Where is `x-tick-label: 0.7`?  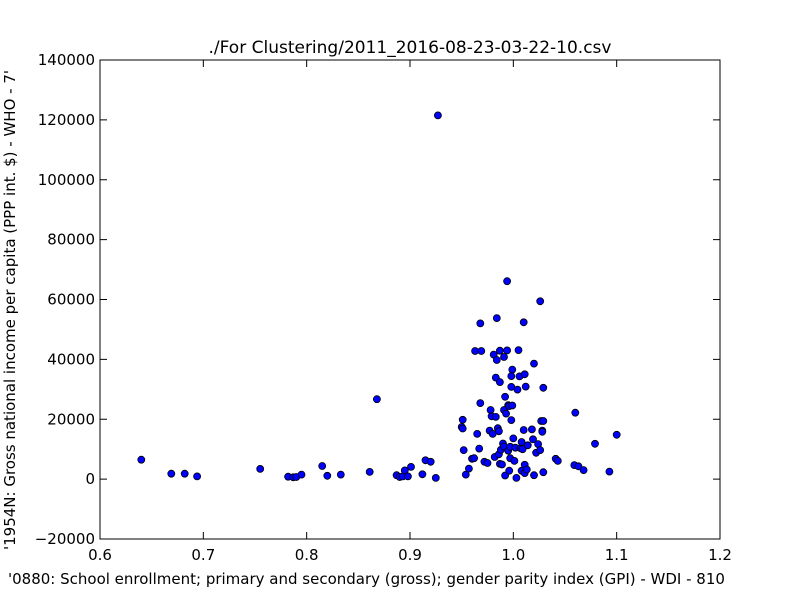
x-tick-label: 0.7 is located at coordinates (203, 555).